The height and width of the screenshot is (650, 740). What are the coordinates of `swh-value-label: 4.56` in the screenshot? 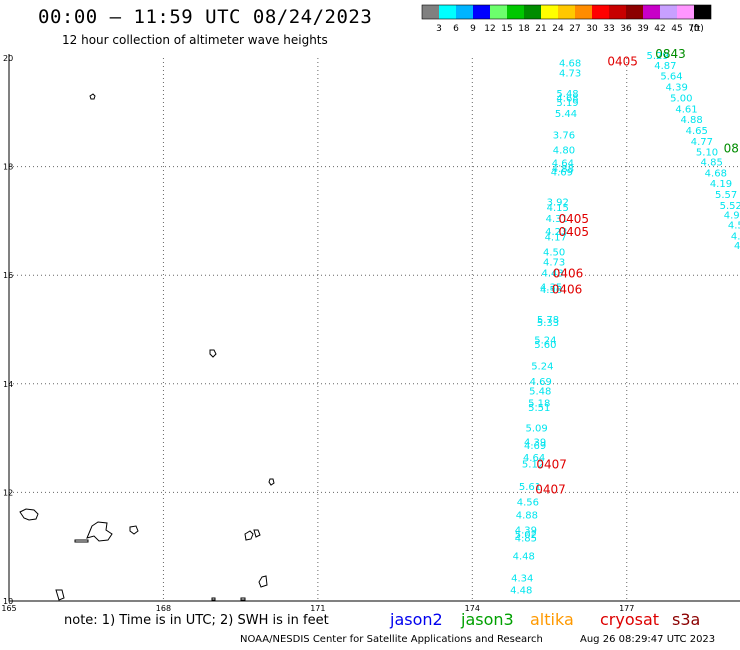 It's located at (528, 502).